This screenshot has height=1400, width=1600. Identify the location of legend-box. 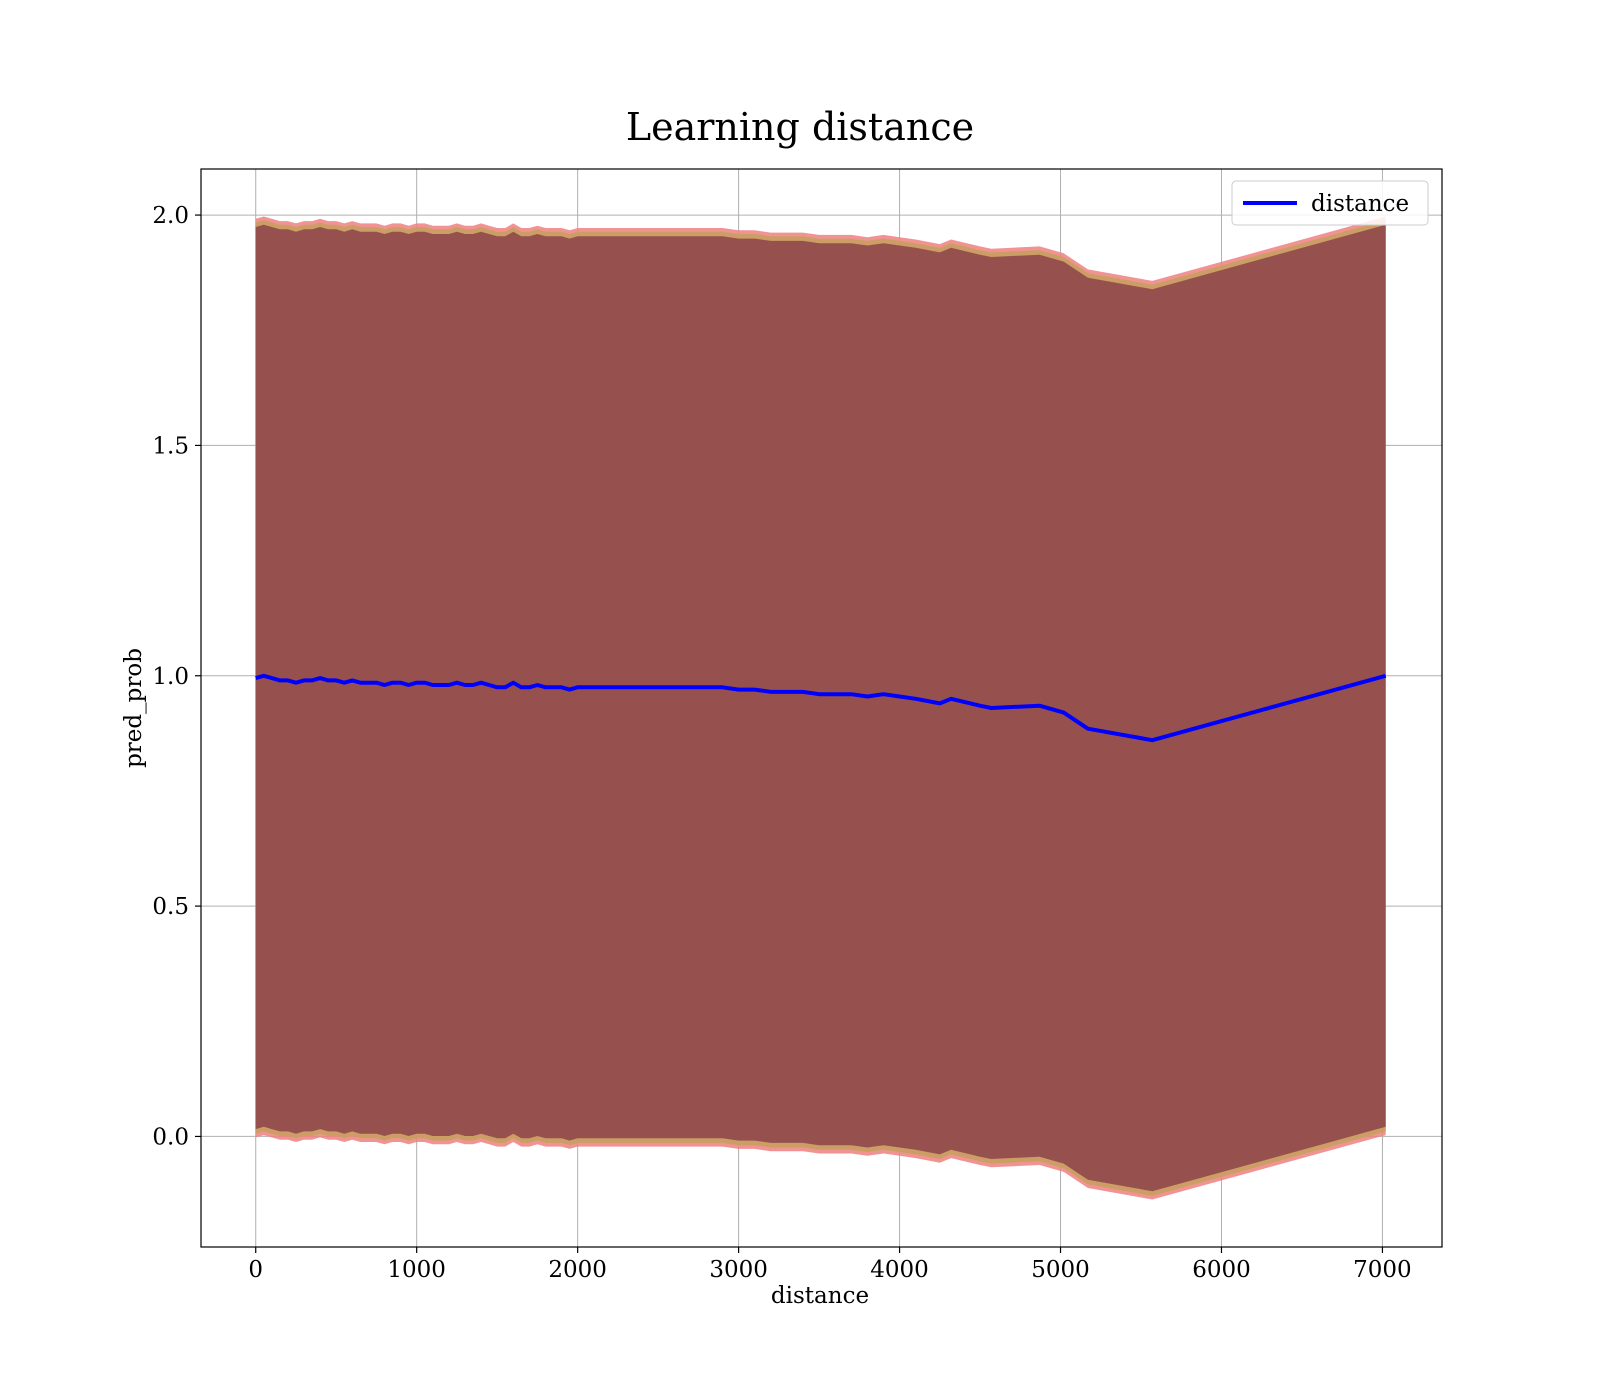
(1330, 203).